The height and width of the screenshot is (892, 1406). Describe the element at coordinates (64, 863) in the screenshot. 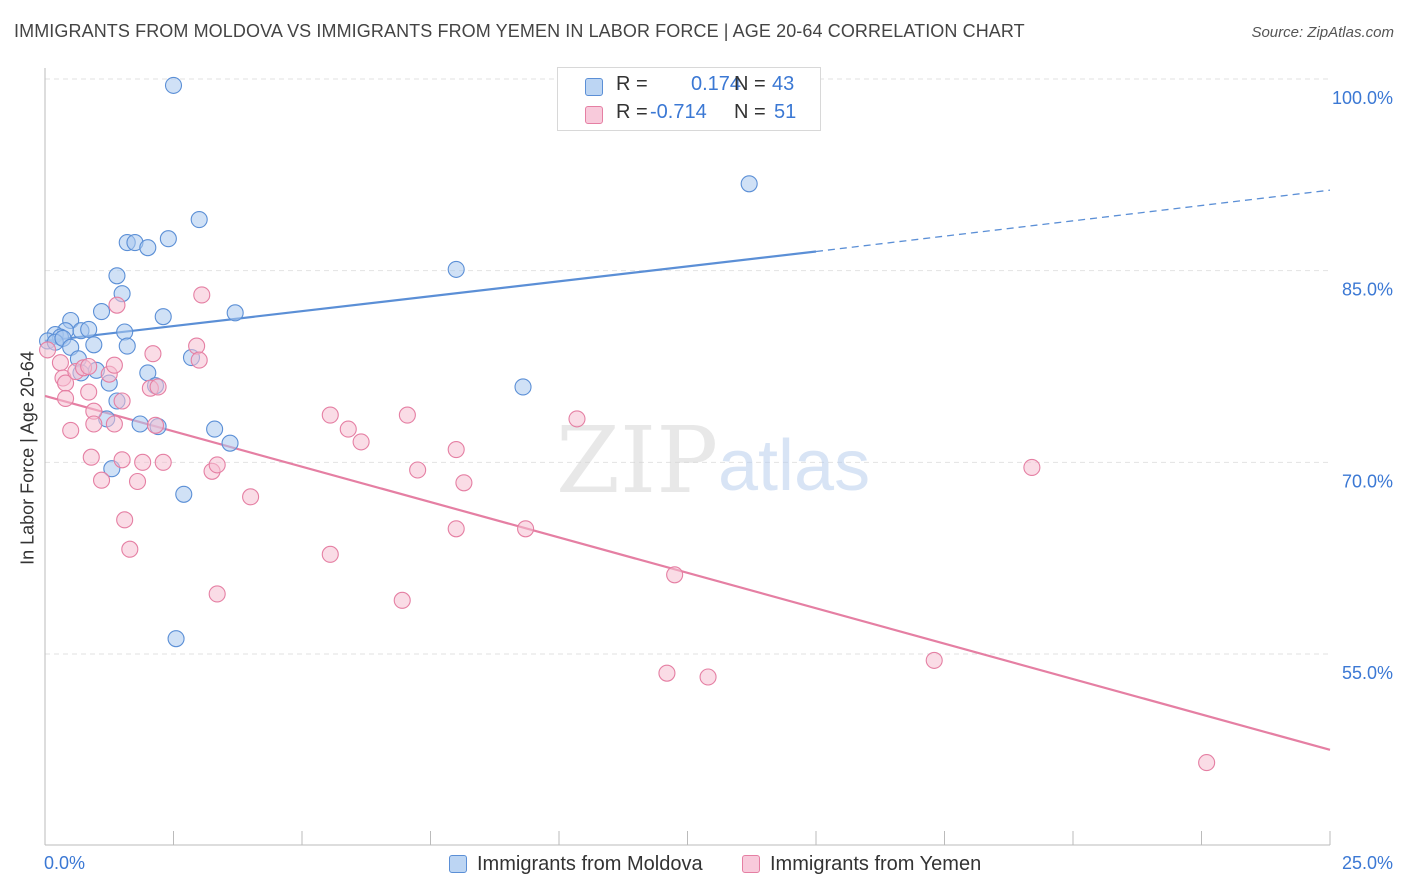

I see `x-tick-label-min: 0.0%` at that location.